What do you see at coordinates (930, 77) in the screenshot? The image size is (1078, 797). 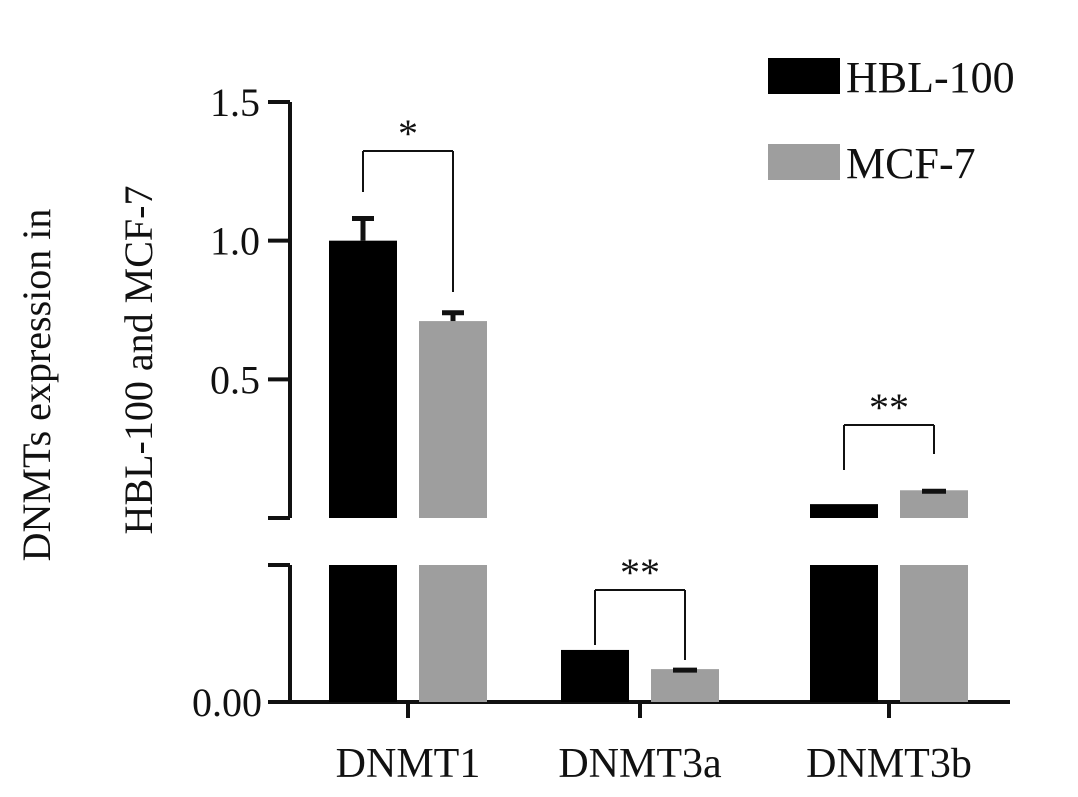 I see `legend-label: HBL-100` at bounding box center [930, 77].